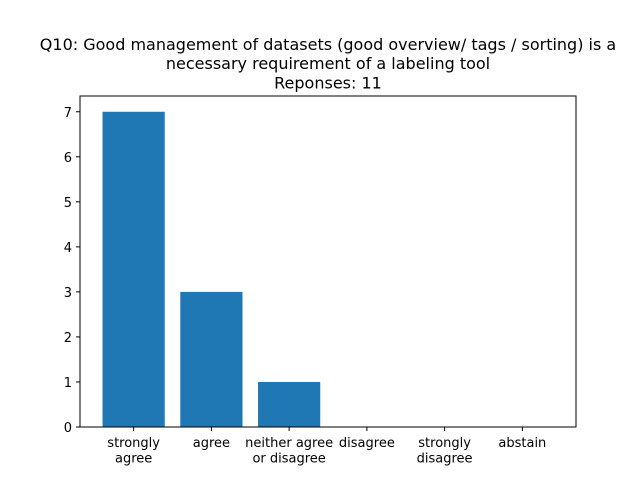  What do you see at coordinates (68, 248) in the screenshot?
I see `y-tick-label: 4` at bounding box center [68, 248].